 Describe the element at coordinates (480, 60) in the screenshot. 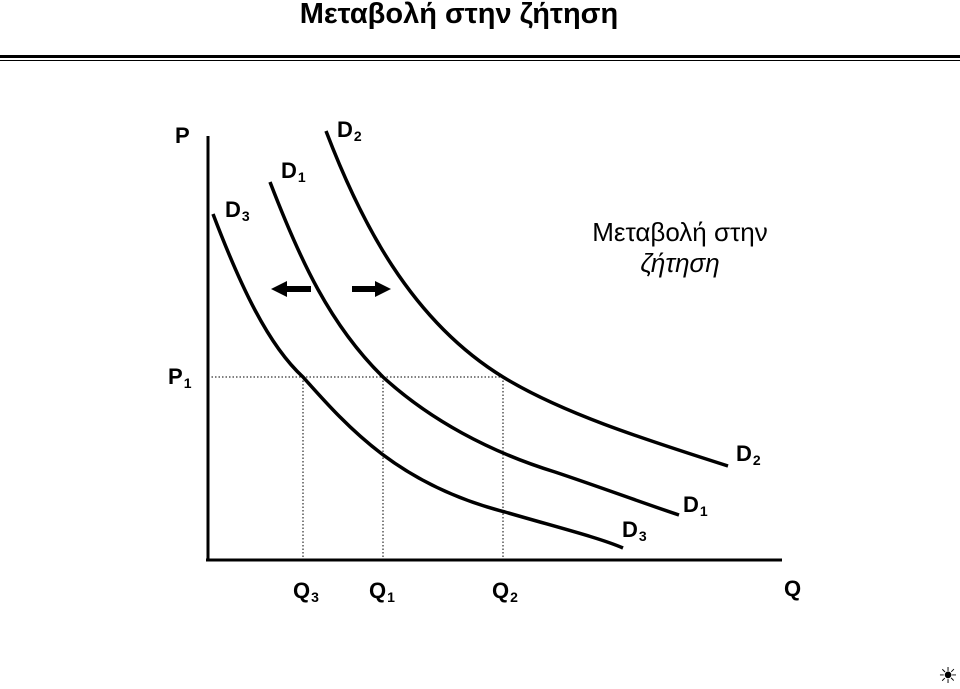

I see `title-divider-thin` at that location.